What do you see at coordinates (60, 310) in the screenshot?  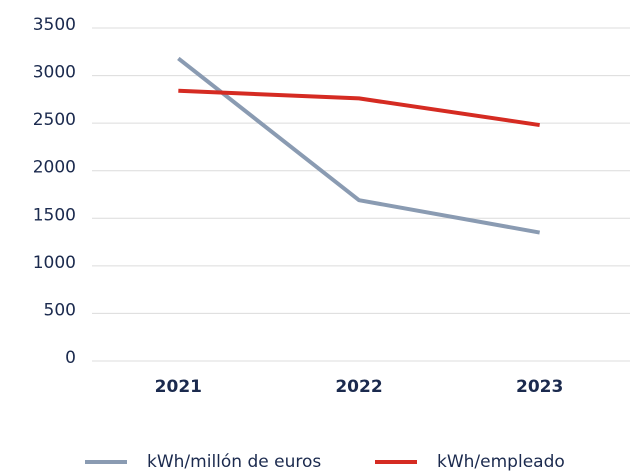 I see `y-tick-label: 500` at bounding box center [60, 310].